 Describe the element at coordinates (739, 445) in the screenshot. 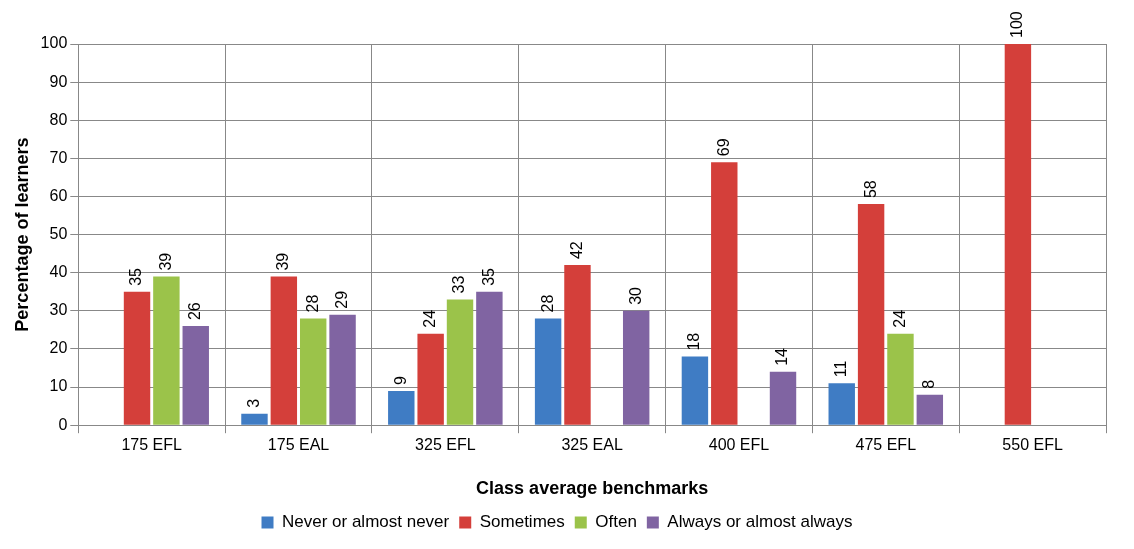

I see `x-tick-label: 400 EFL` at that location.